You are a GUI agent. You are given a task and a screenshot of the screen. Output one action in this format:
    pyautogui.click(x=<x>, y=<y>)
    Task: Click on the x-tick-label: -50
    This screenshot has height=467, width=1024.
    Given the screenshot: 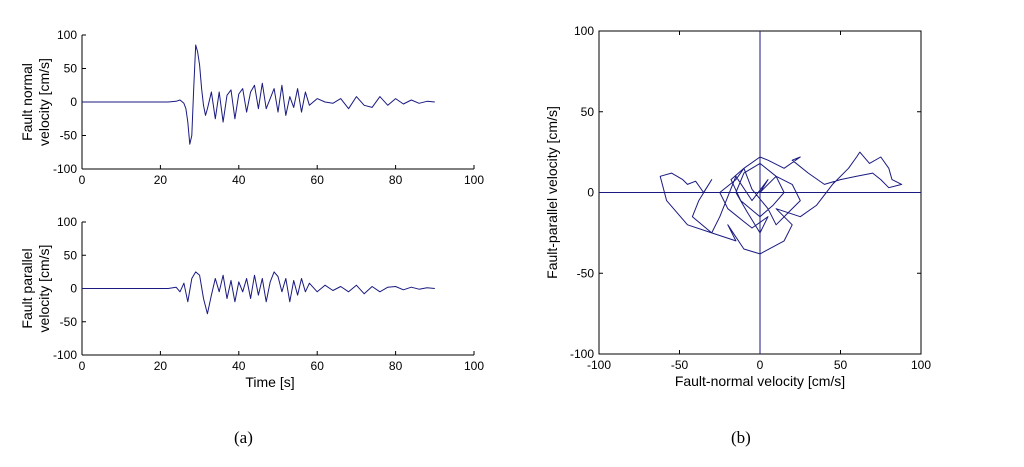 What is the action you would take?
    pyautogui.click(x=680, y=365)
    